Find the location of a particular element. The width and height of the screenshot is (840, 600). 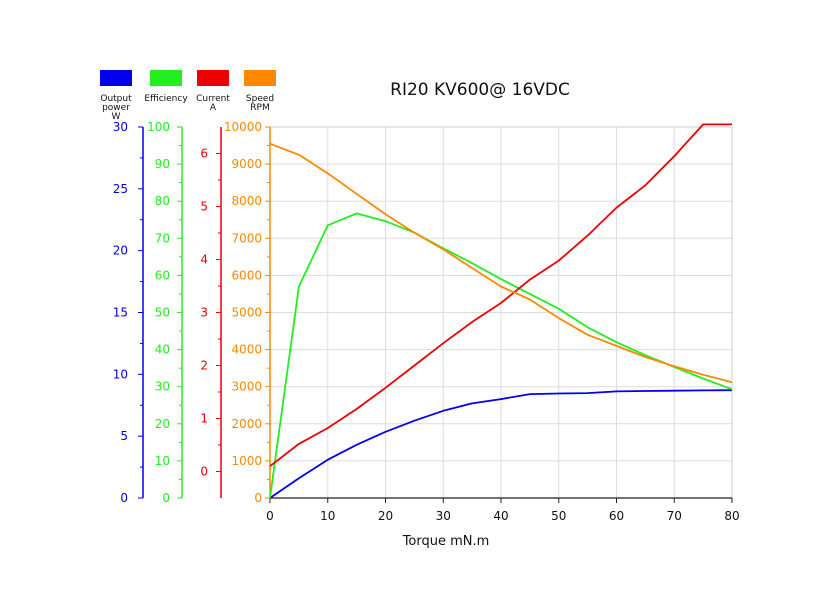

efficiency-tick-label: 40 is located at coordinates (162, 350).